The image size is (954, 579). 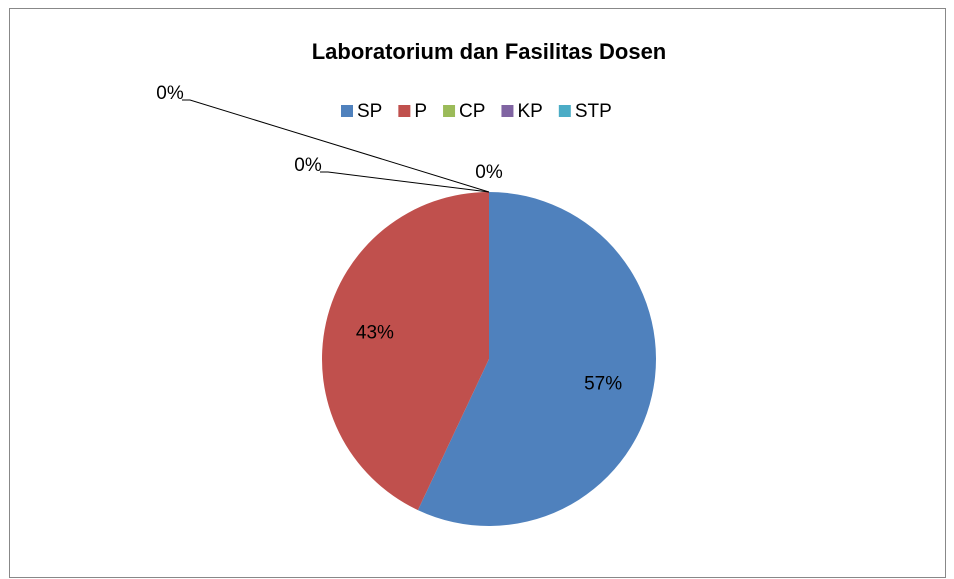 What do you see at coordinates (489, 51) in the screenshot?
I see `chart-title: Laboratorium dan Fasilitas Dosen` at bounding box center [489, 51].